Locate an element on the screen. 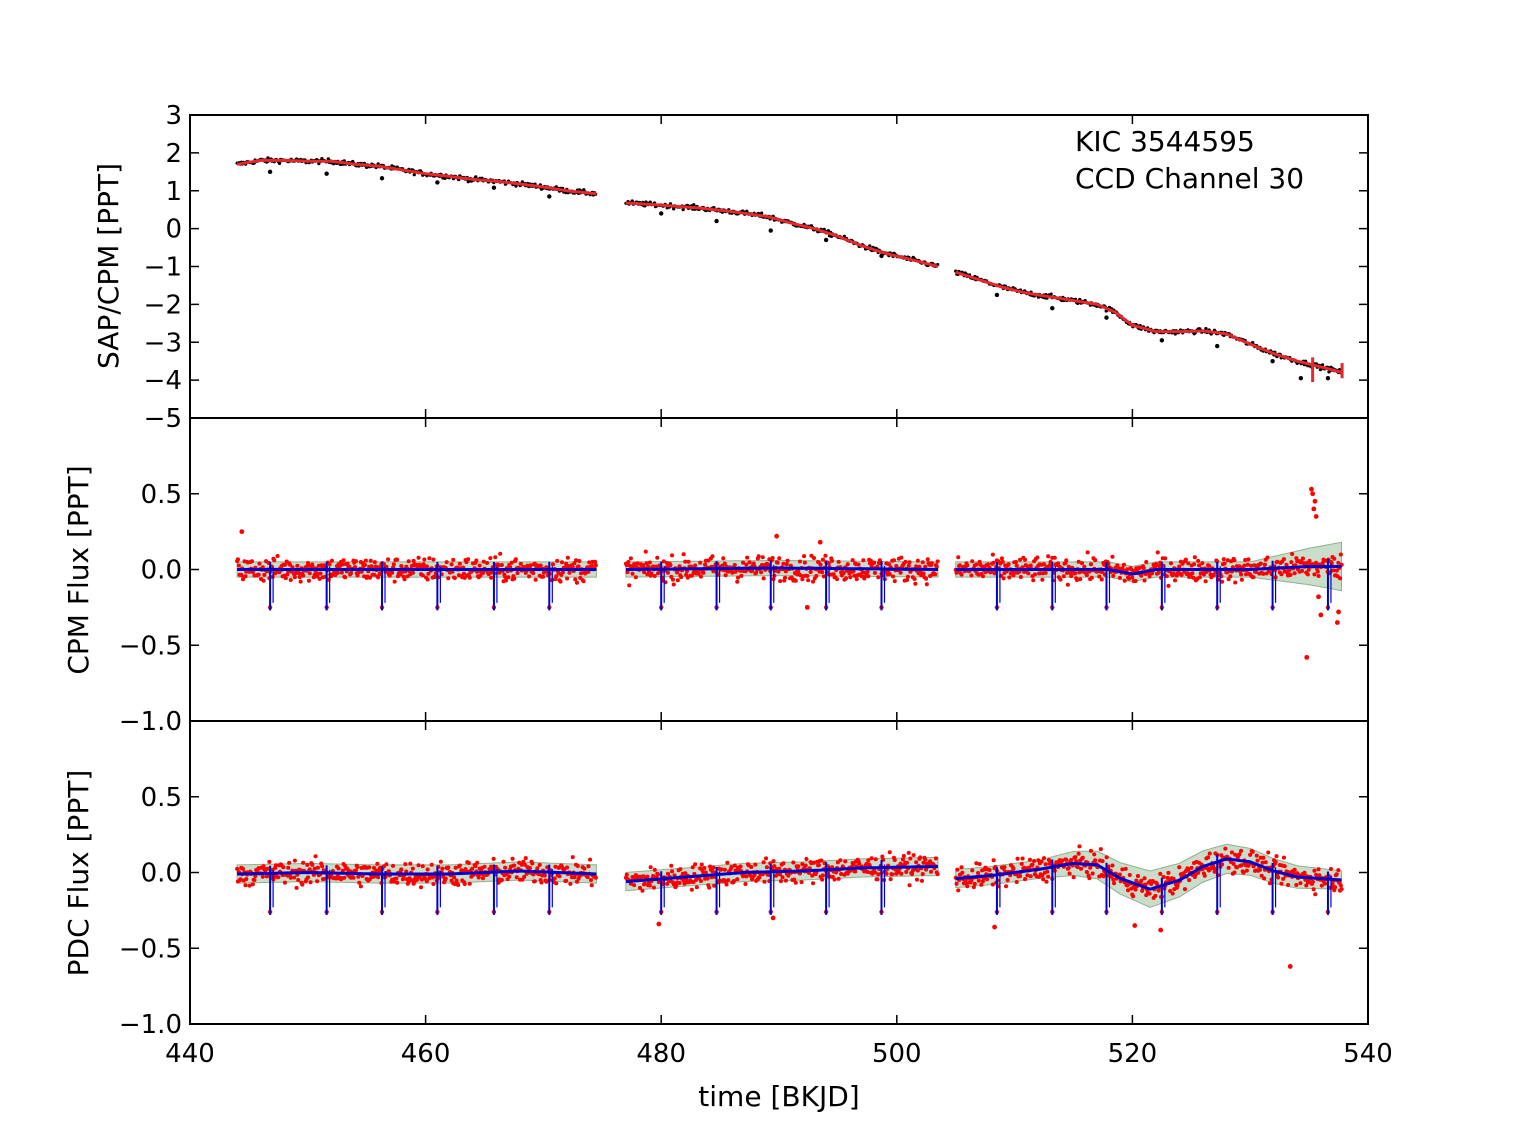 This screenshot has height=1140, width=1520. y-tick-label: −3 is located at coordinates (163, 343).